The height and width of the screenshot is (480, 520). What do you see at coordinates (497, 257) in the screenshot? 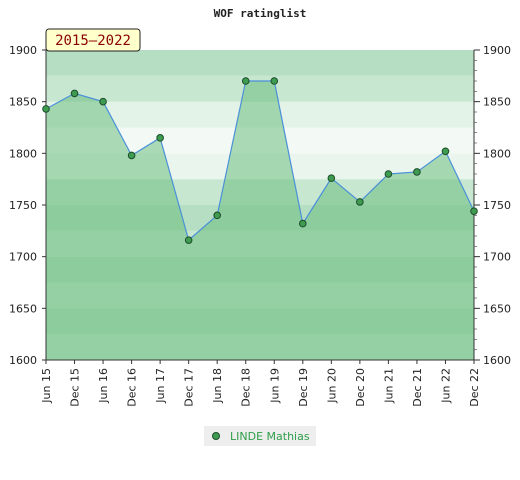
I see `y-tick-label-right: 1700` at bounding box center [497, 257].